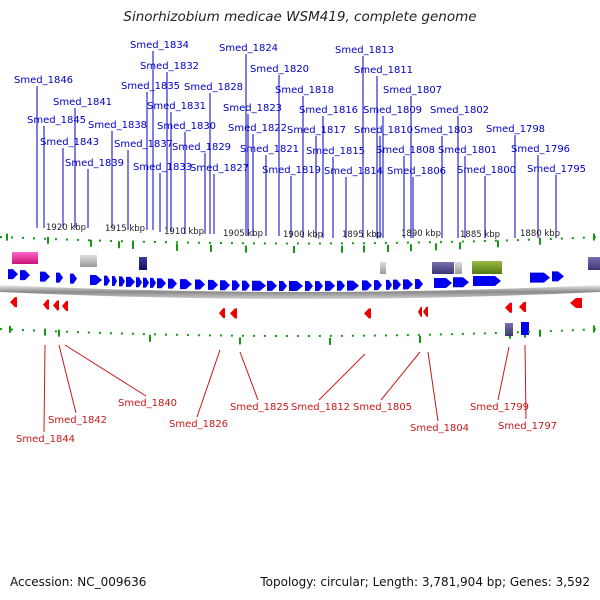  I want to click on gene-label-smed-1796: Smed_1796, so click(540, 149).